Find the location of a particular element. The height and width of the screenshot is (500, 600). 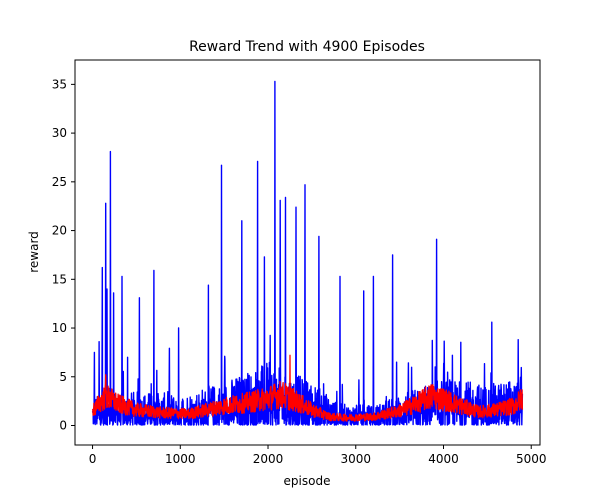

x-tick-label: 3000 is located at coordinates (355, 459).